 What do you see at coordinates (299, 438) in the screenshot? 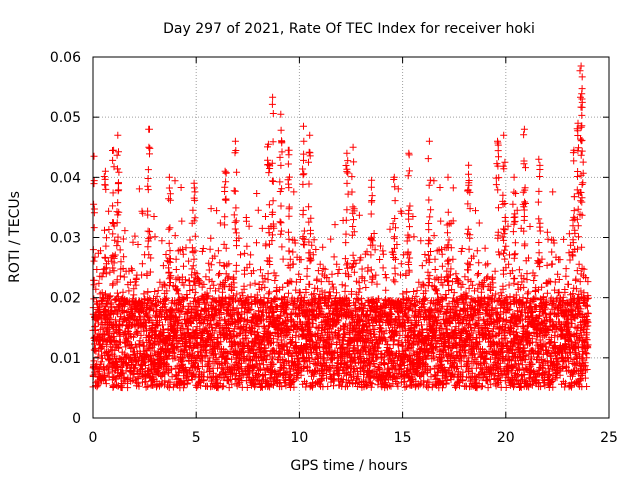
I see `x-tick-label: 10` at bounding box center [299, 438].